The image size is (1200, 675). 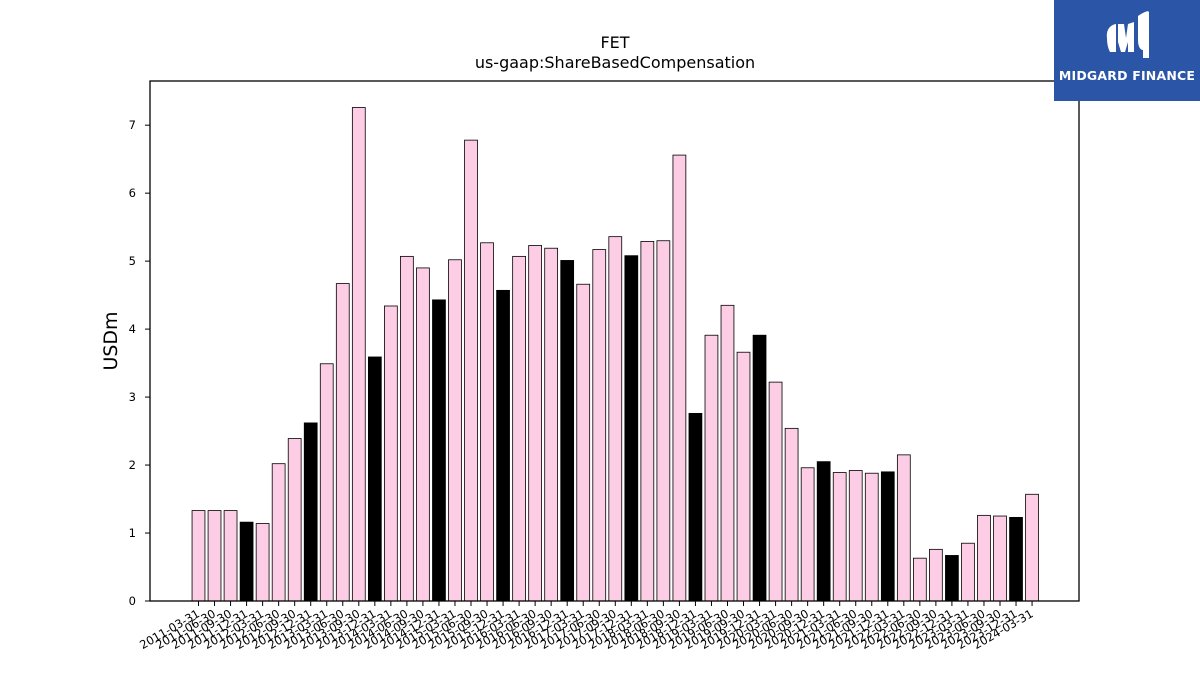 What do you see at coordinates (132, 465) in the screenshot?
I see `y-tick-label: 2` at bounding box center [132, 465].